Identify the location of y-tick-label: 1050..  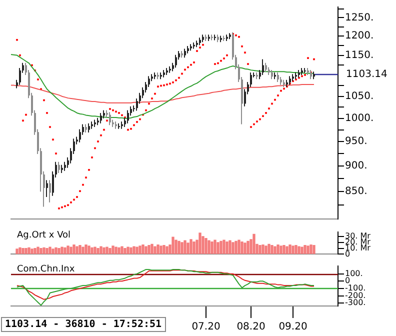
(359, 96).